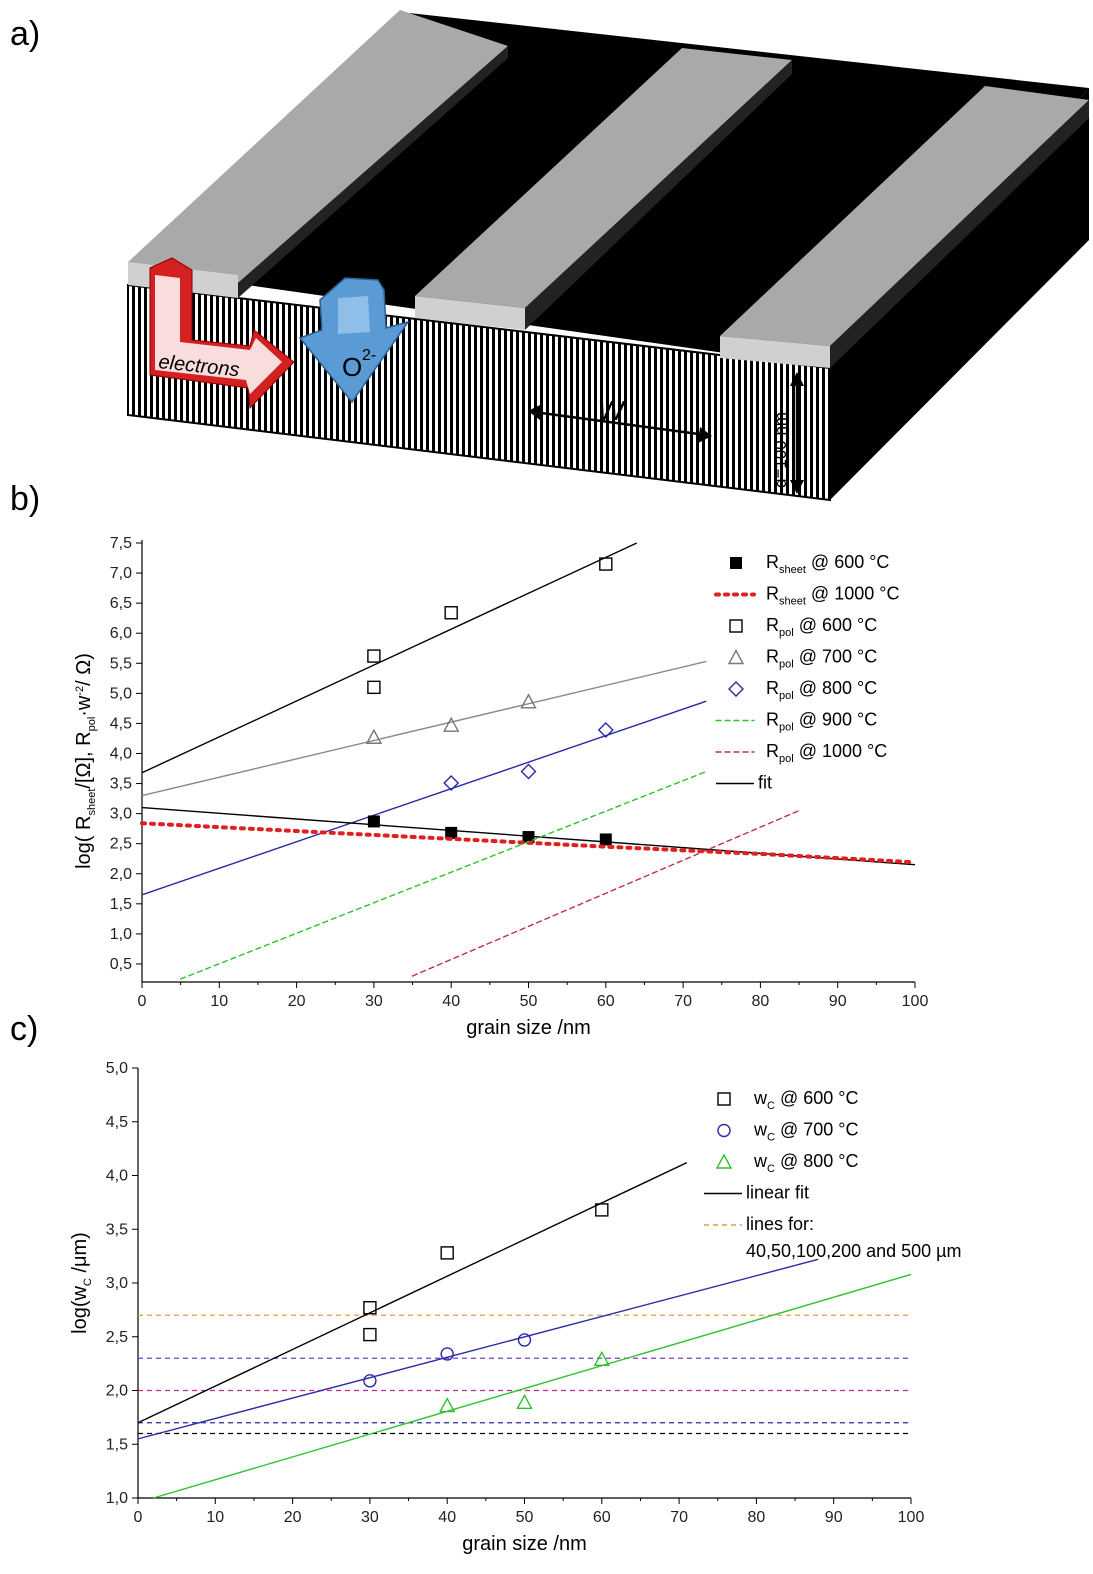 The image size is (1093, 1574). What do you see at coordinates (805, 1100) in the screenshot?
I see `legend-wc600: wC @ 600 °C` at bounding box center [805, 1100].